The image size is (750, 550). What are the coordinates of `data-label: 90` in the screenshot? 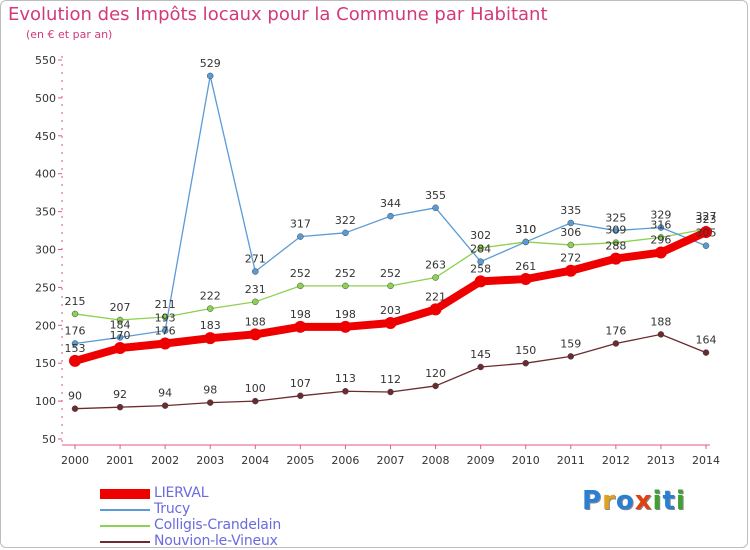 It's located at (75, 396).